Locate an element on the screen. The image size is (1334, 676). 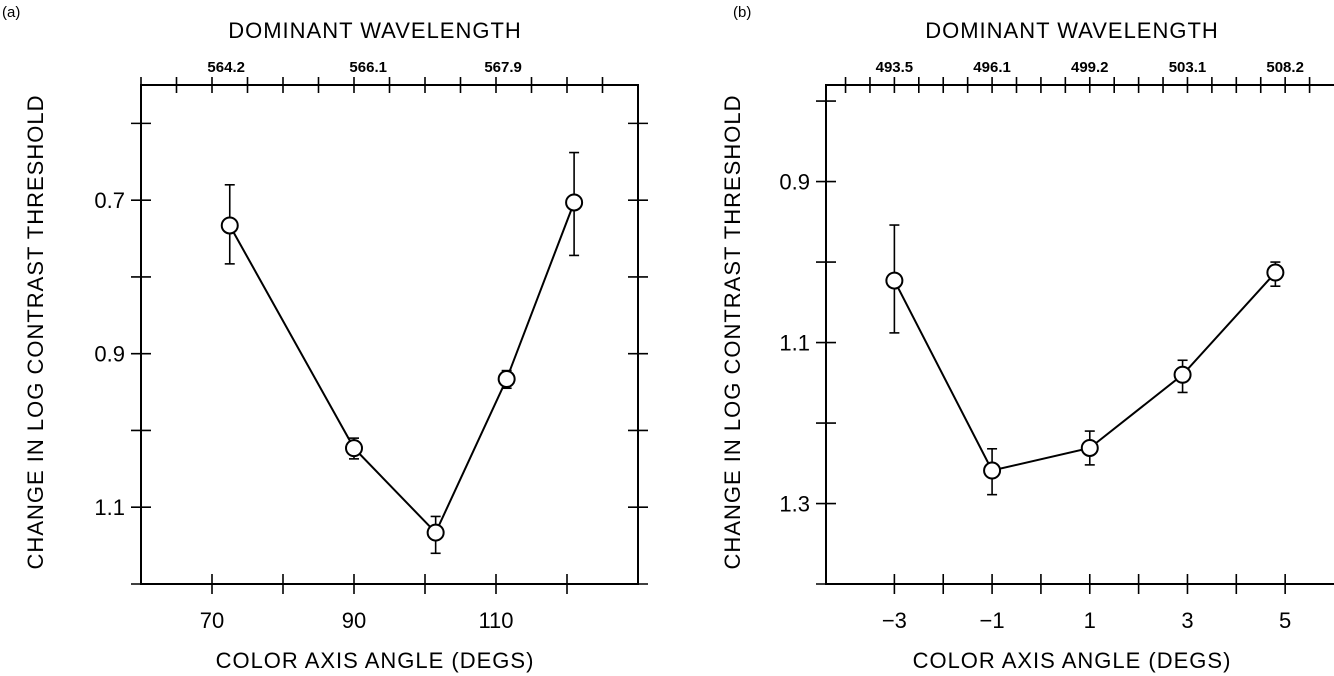
panel-b-top-tick-label: 508.2 is located at coordinates (1285, 67).